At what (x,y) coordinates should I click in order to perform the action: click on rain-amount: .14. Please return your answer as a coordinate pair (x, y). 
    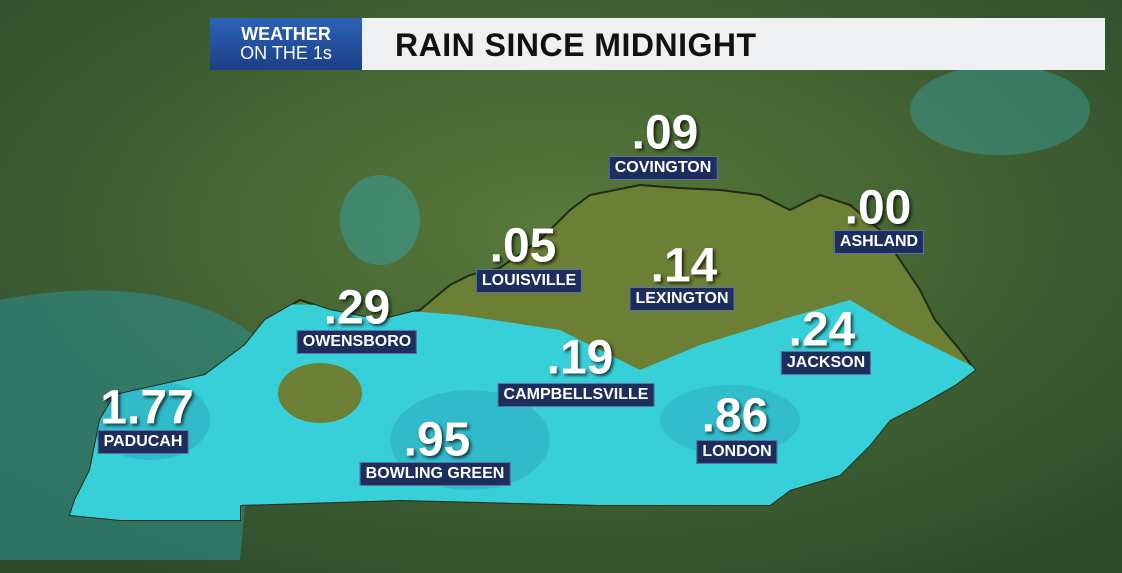
    Looking at the image, I should click on (684, 266).